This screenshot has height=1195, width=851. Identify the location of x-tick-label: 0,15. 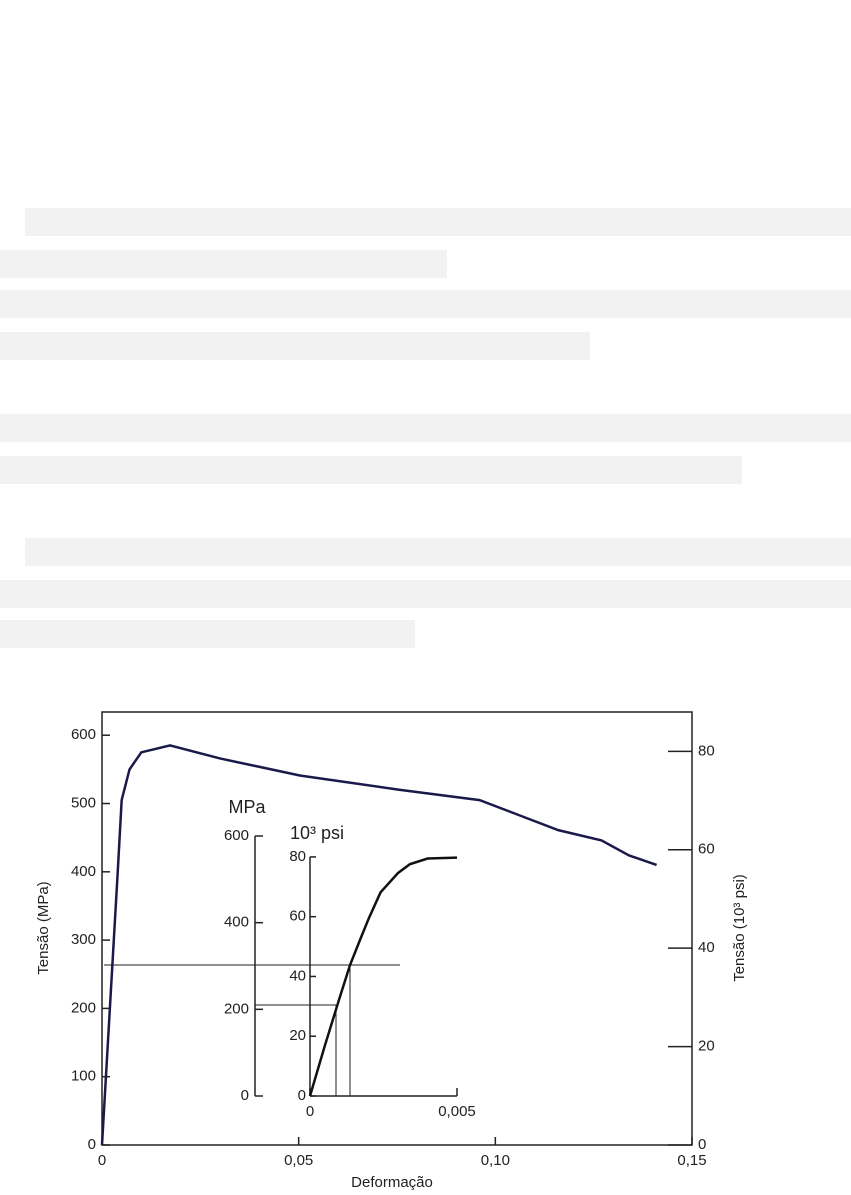
(691, 1160).